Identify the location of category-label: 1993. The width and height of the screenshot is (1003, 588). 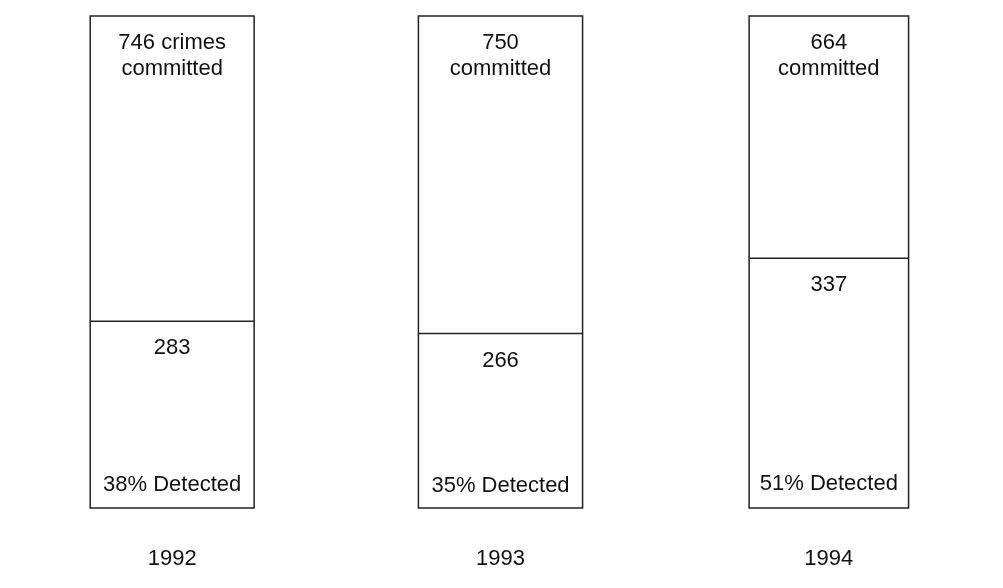
(500, 558).